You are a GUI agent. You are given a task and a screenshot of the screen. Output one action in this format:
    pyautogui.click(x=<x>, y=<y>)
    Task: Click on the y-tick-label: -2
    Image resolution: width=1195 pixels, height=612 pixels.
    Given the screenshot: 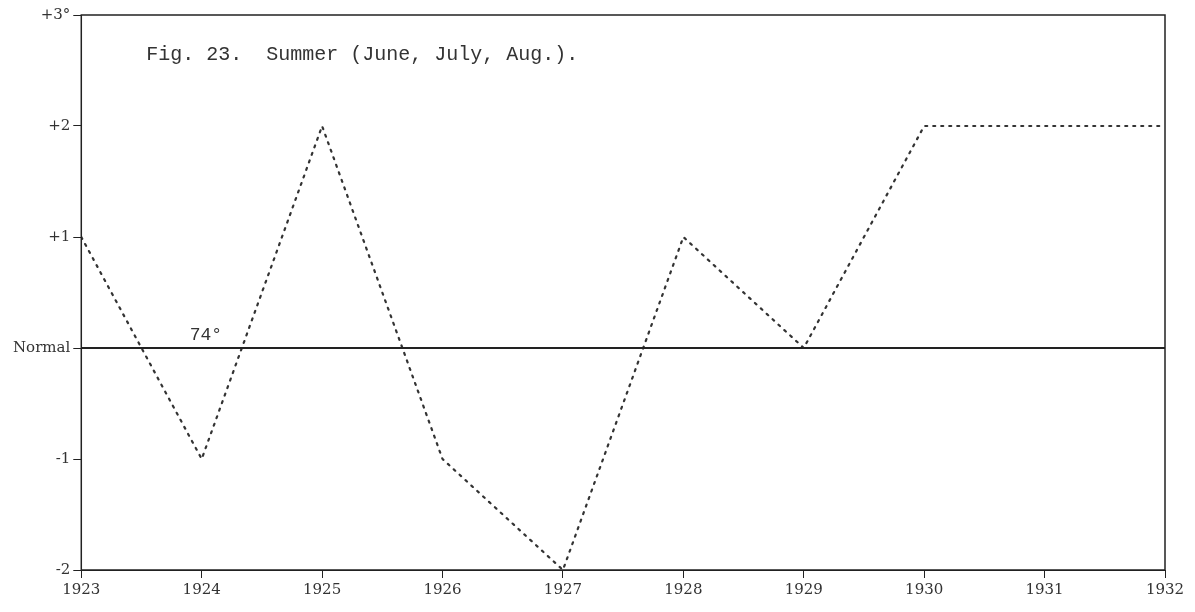 What is the action you would take?
    pyautogui.click(x=63, y=568)
    